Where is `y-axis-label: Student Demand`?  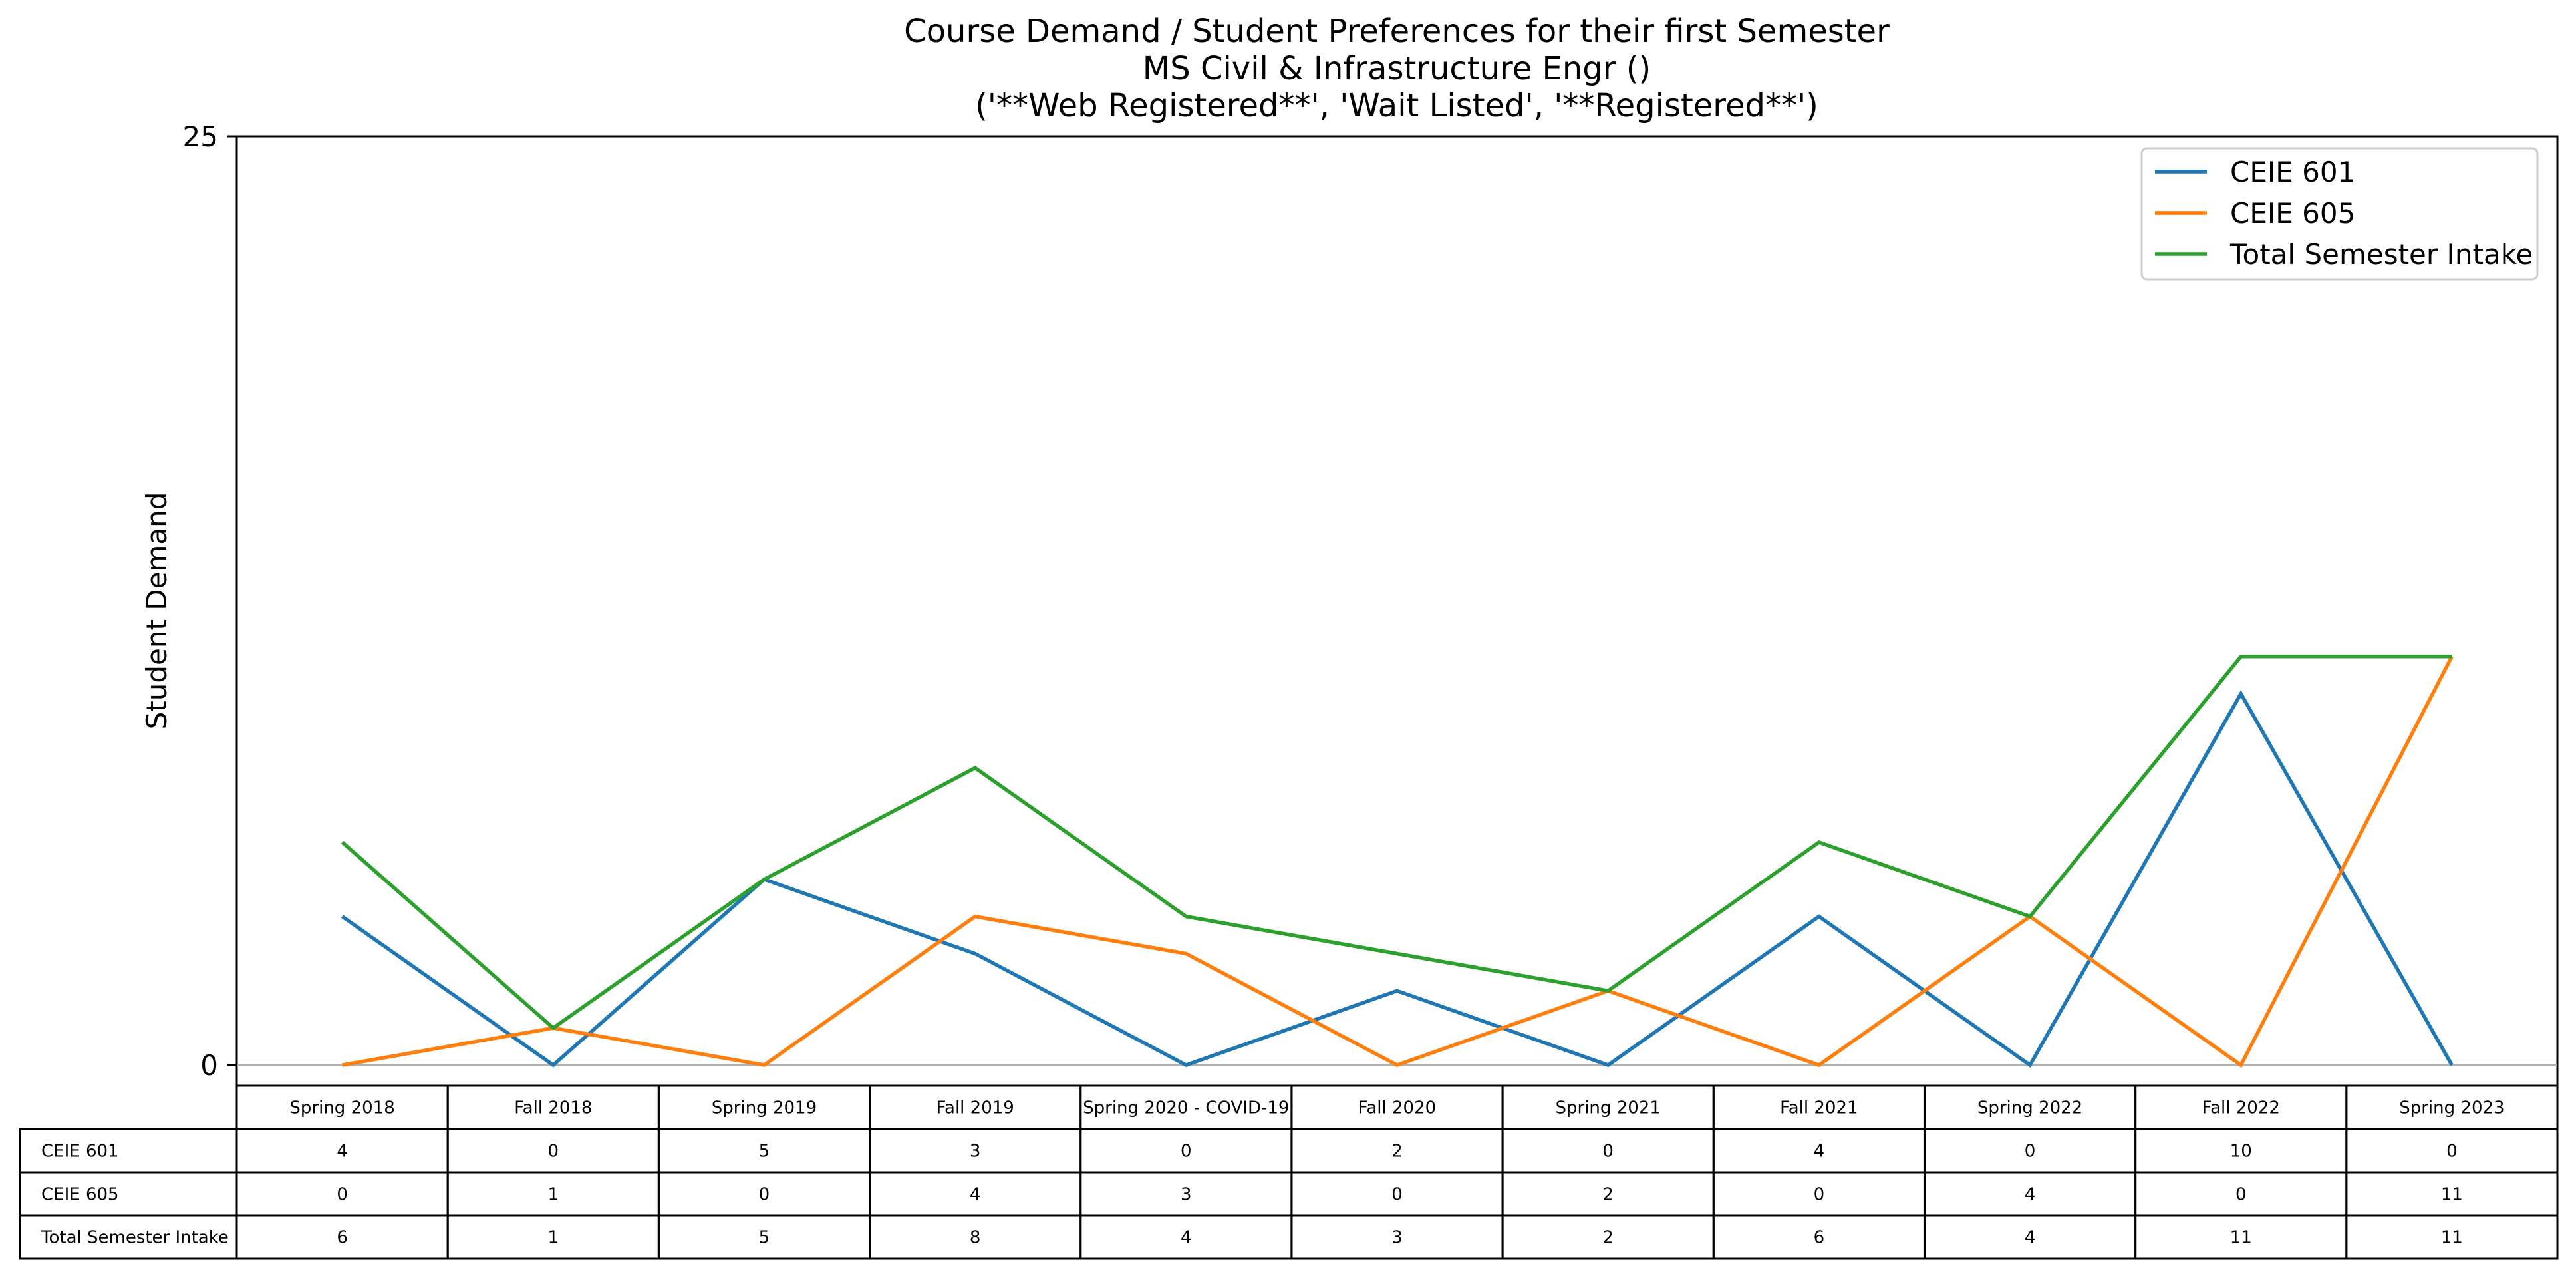 y-axis-label: Student Demand is located at coordinates (156, 611).